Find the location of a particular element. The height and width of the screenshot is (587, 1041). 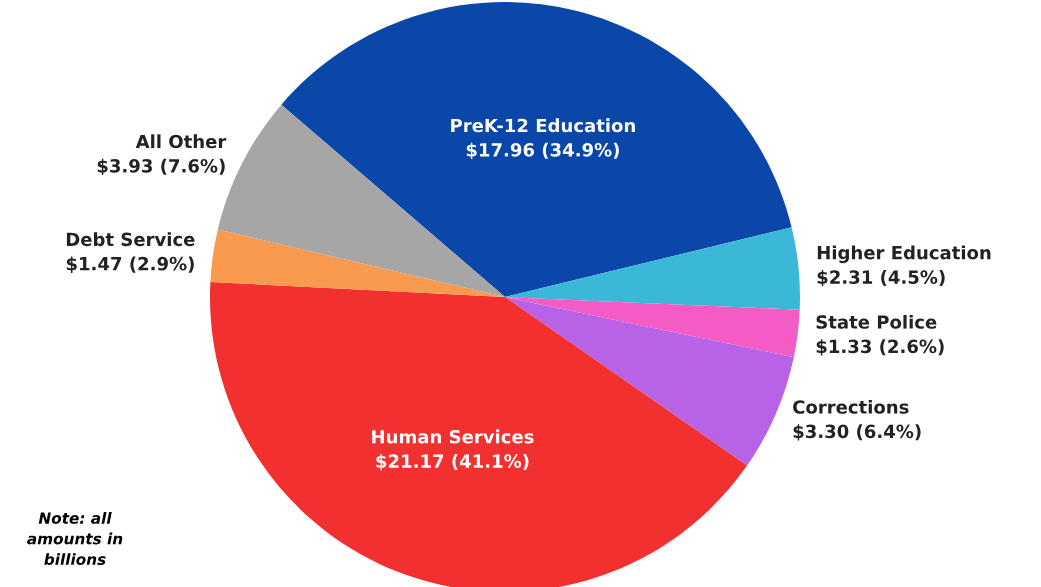

slice-label: Corrections is located at coordinates (851, 406).